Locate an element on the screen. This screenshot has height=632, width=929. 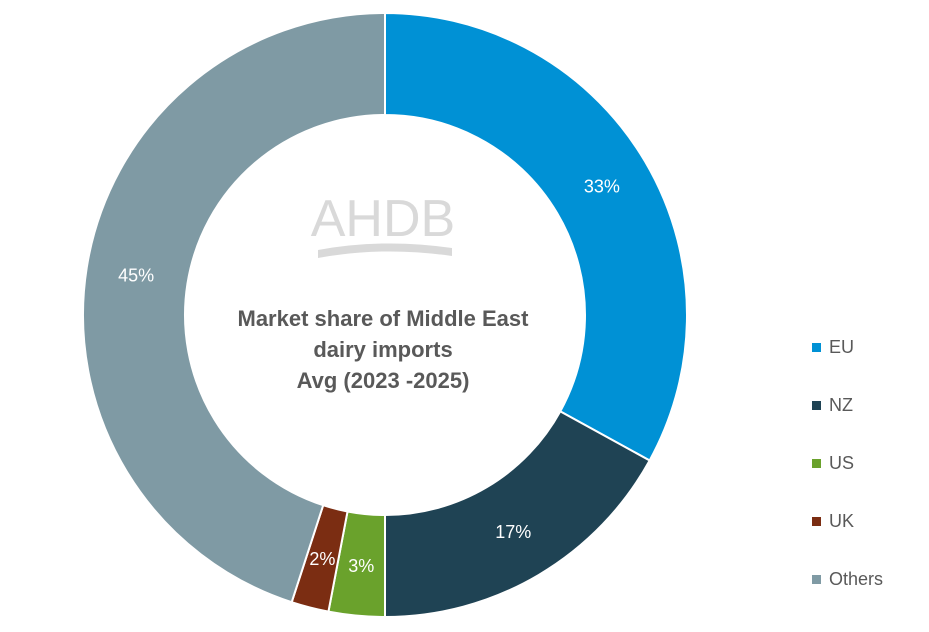
legend-label-others: Others is located at coordinates (856, 578).